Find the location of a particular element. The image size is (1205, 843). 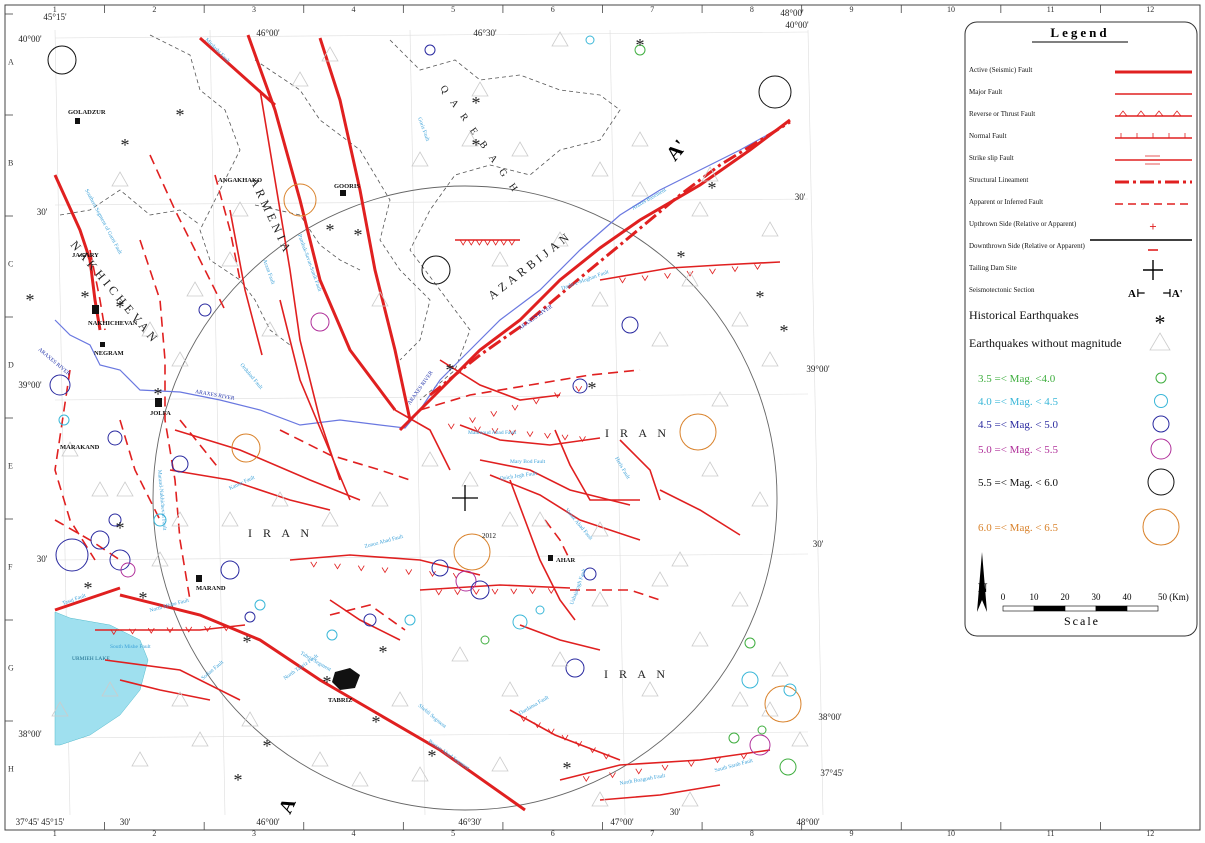

coord-bottom: 47°00' is located at coordinates (622, 822).